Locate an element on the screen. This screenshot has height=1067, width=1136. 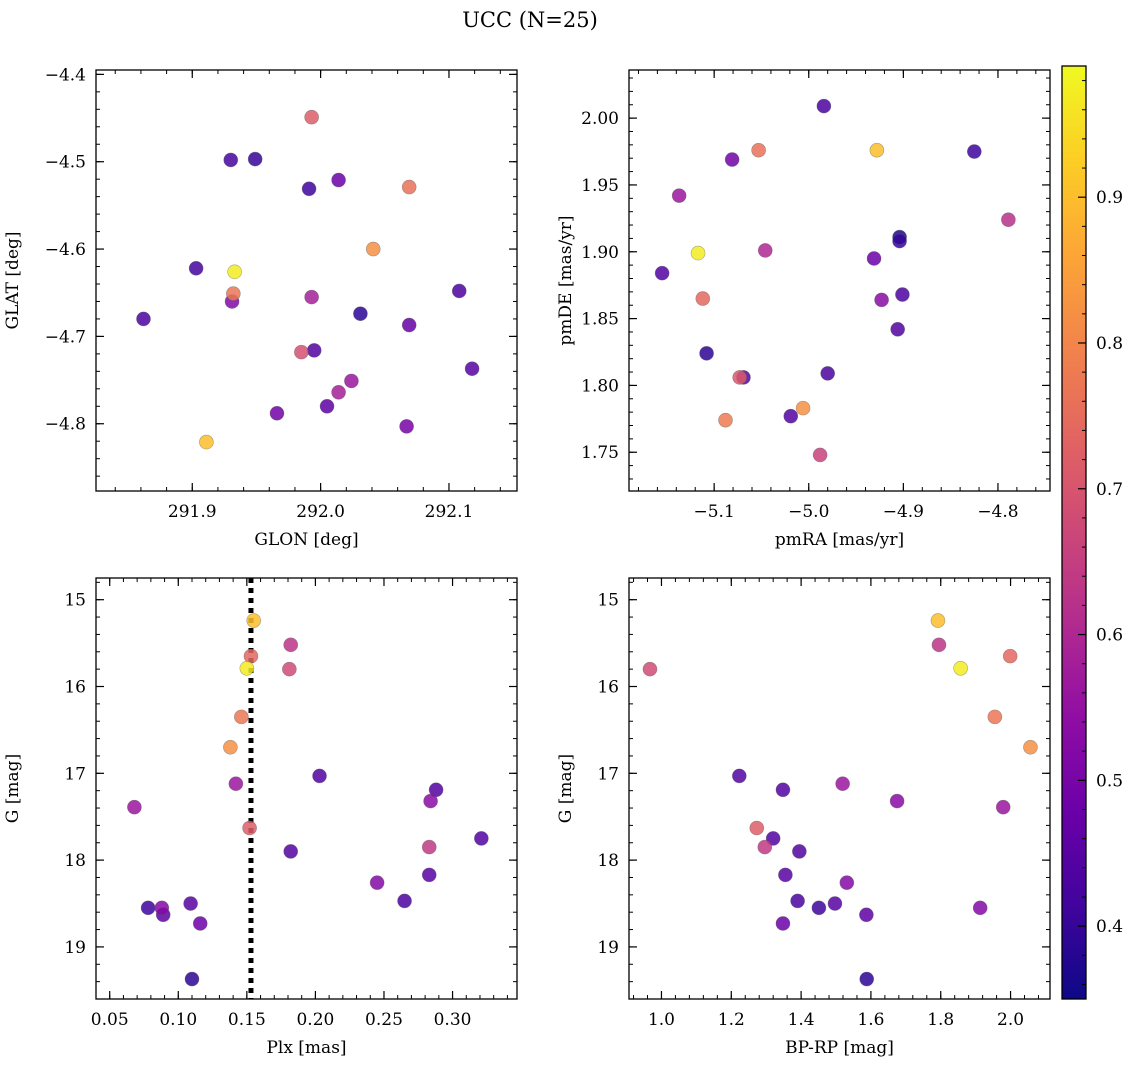
colorbar-tick-label: 0.8 is located at coordinates (1109, 344).